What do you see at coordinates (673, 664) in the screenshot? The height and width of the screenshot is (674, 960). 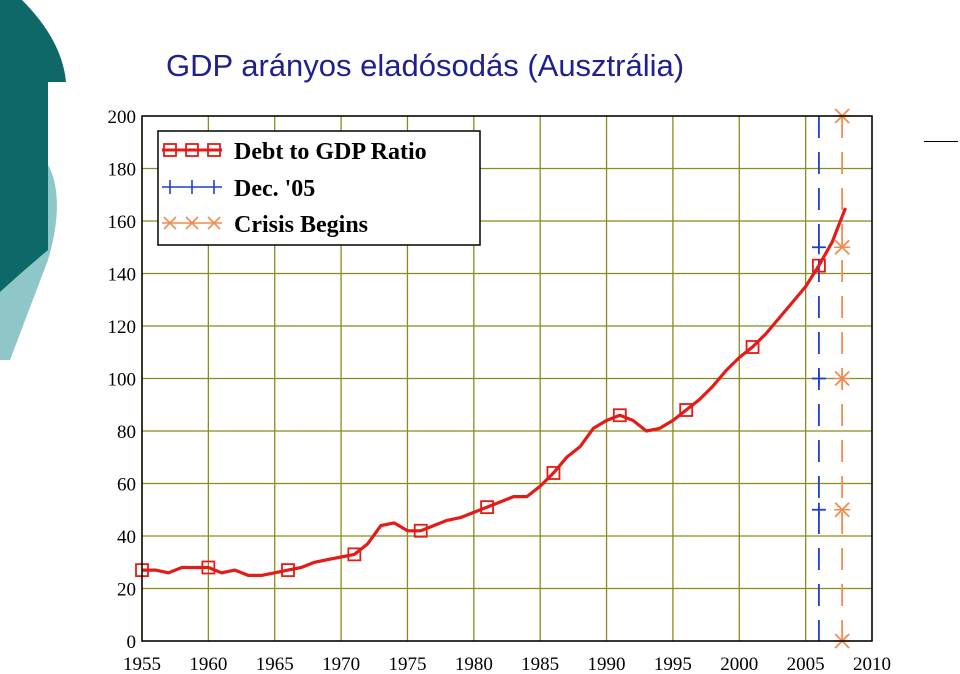 I see `x-tick-label: 1995` at bounding box center [673, 664].